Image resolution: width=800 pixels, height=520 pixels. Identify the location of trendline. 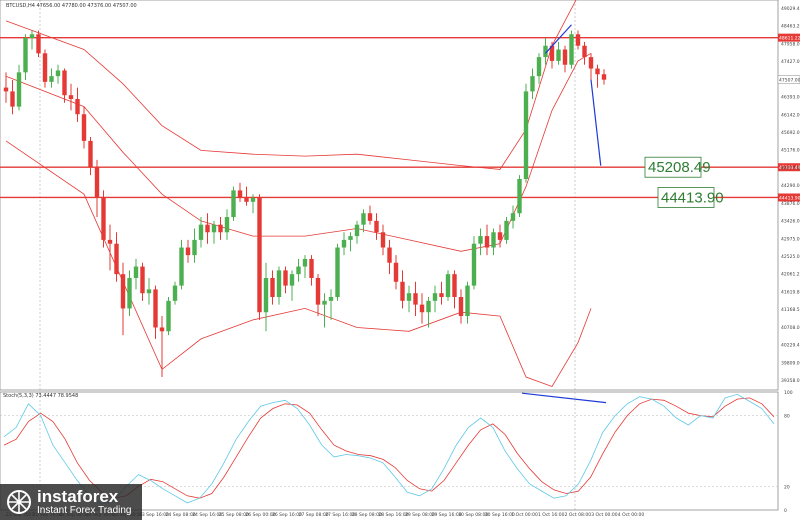
(558, 39).